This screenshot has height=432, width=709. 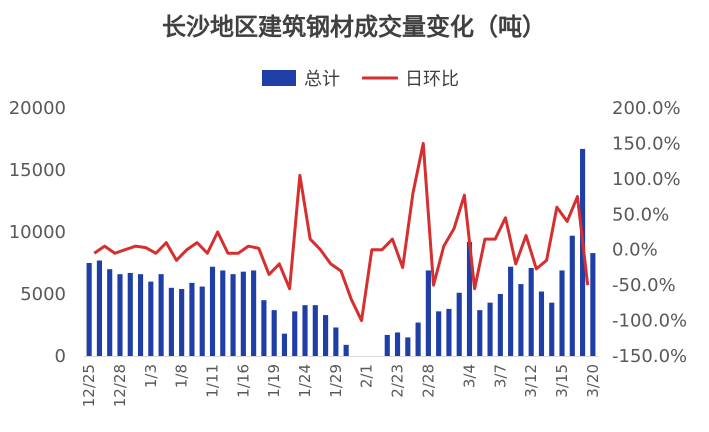 What do you see at coordinates (60, 356) in the screenshot?
I see `left-tick-label: 0` at bounding box center [60, 356].